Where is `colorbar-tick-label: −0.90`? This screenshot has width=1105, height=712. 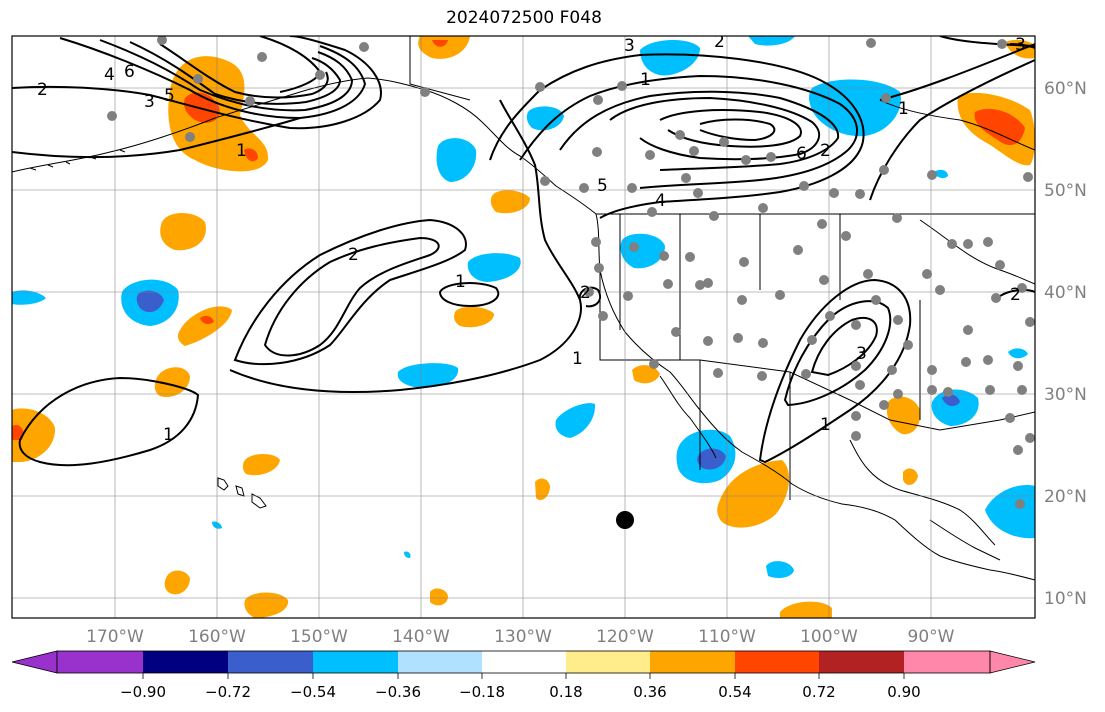 colorbar-tick-label: −0.90 is located at coordinates (143, 692).